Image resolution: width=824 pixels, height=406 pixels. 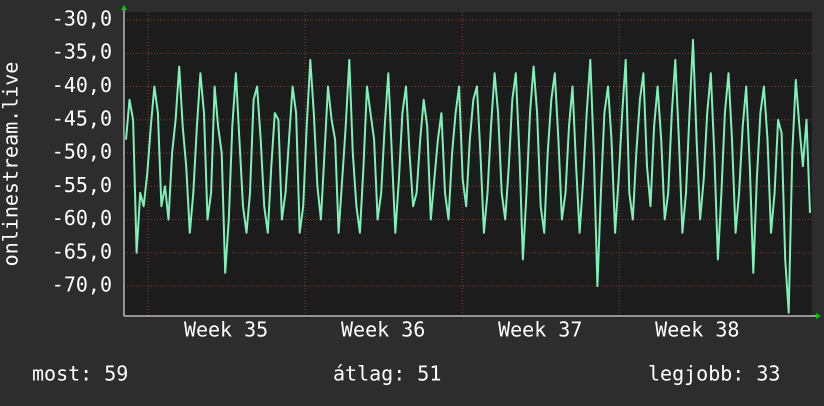 What do you see at coordinates (697, 330) in the screenshot?
I see `x-tick-label: Week 38` at bounding box center [697, 330].